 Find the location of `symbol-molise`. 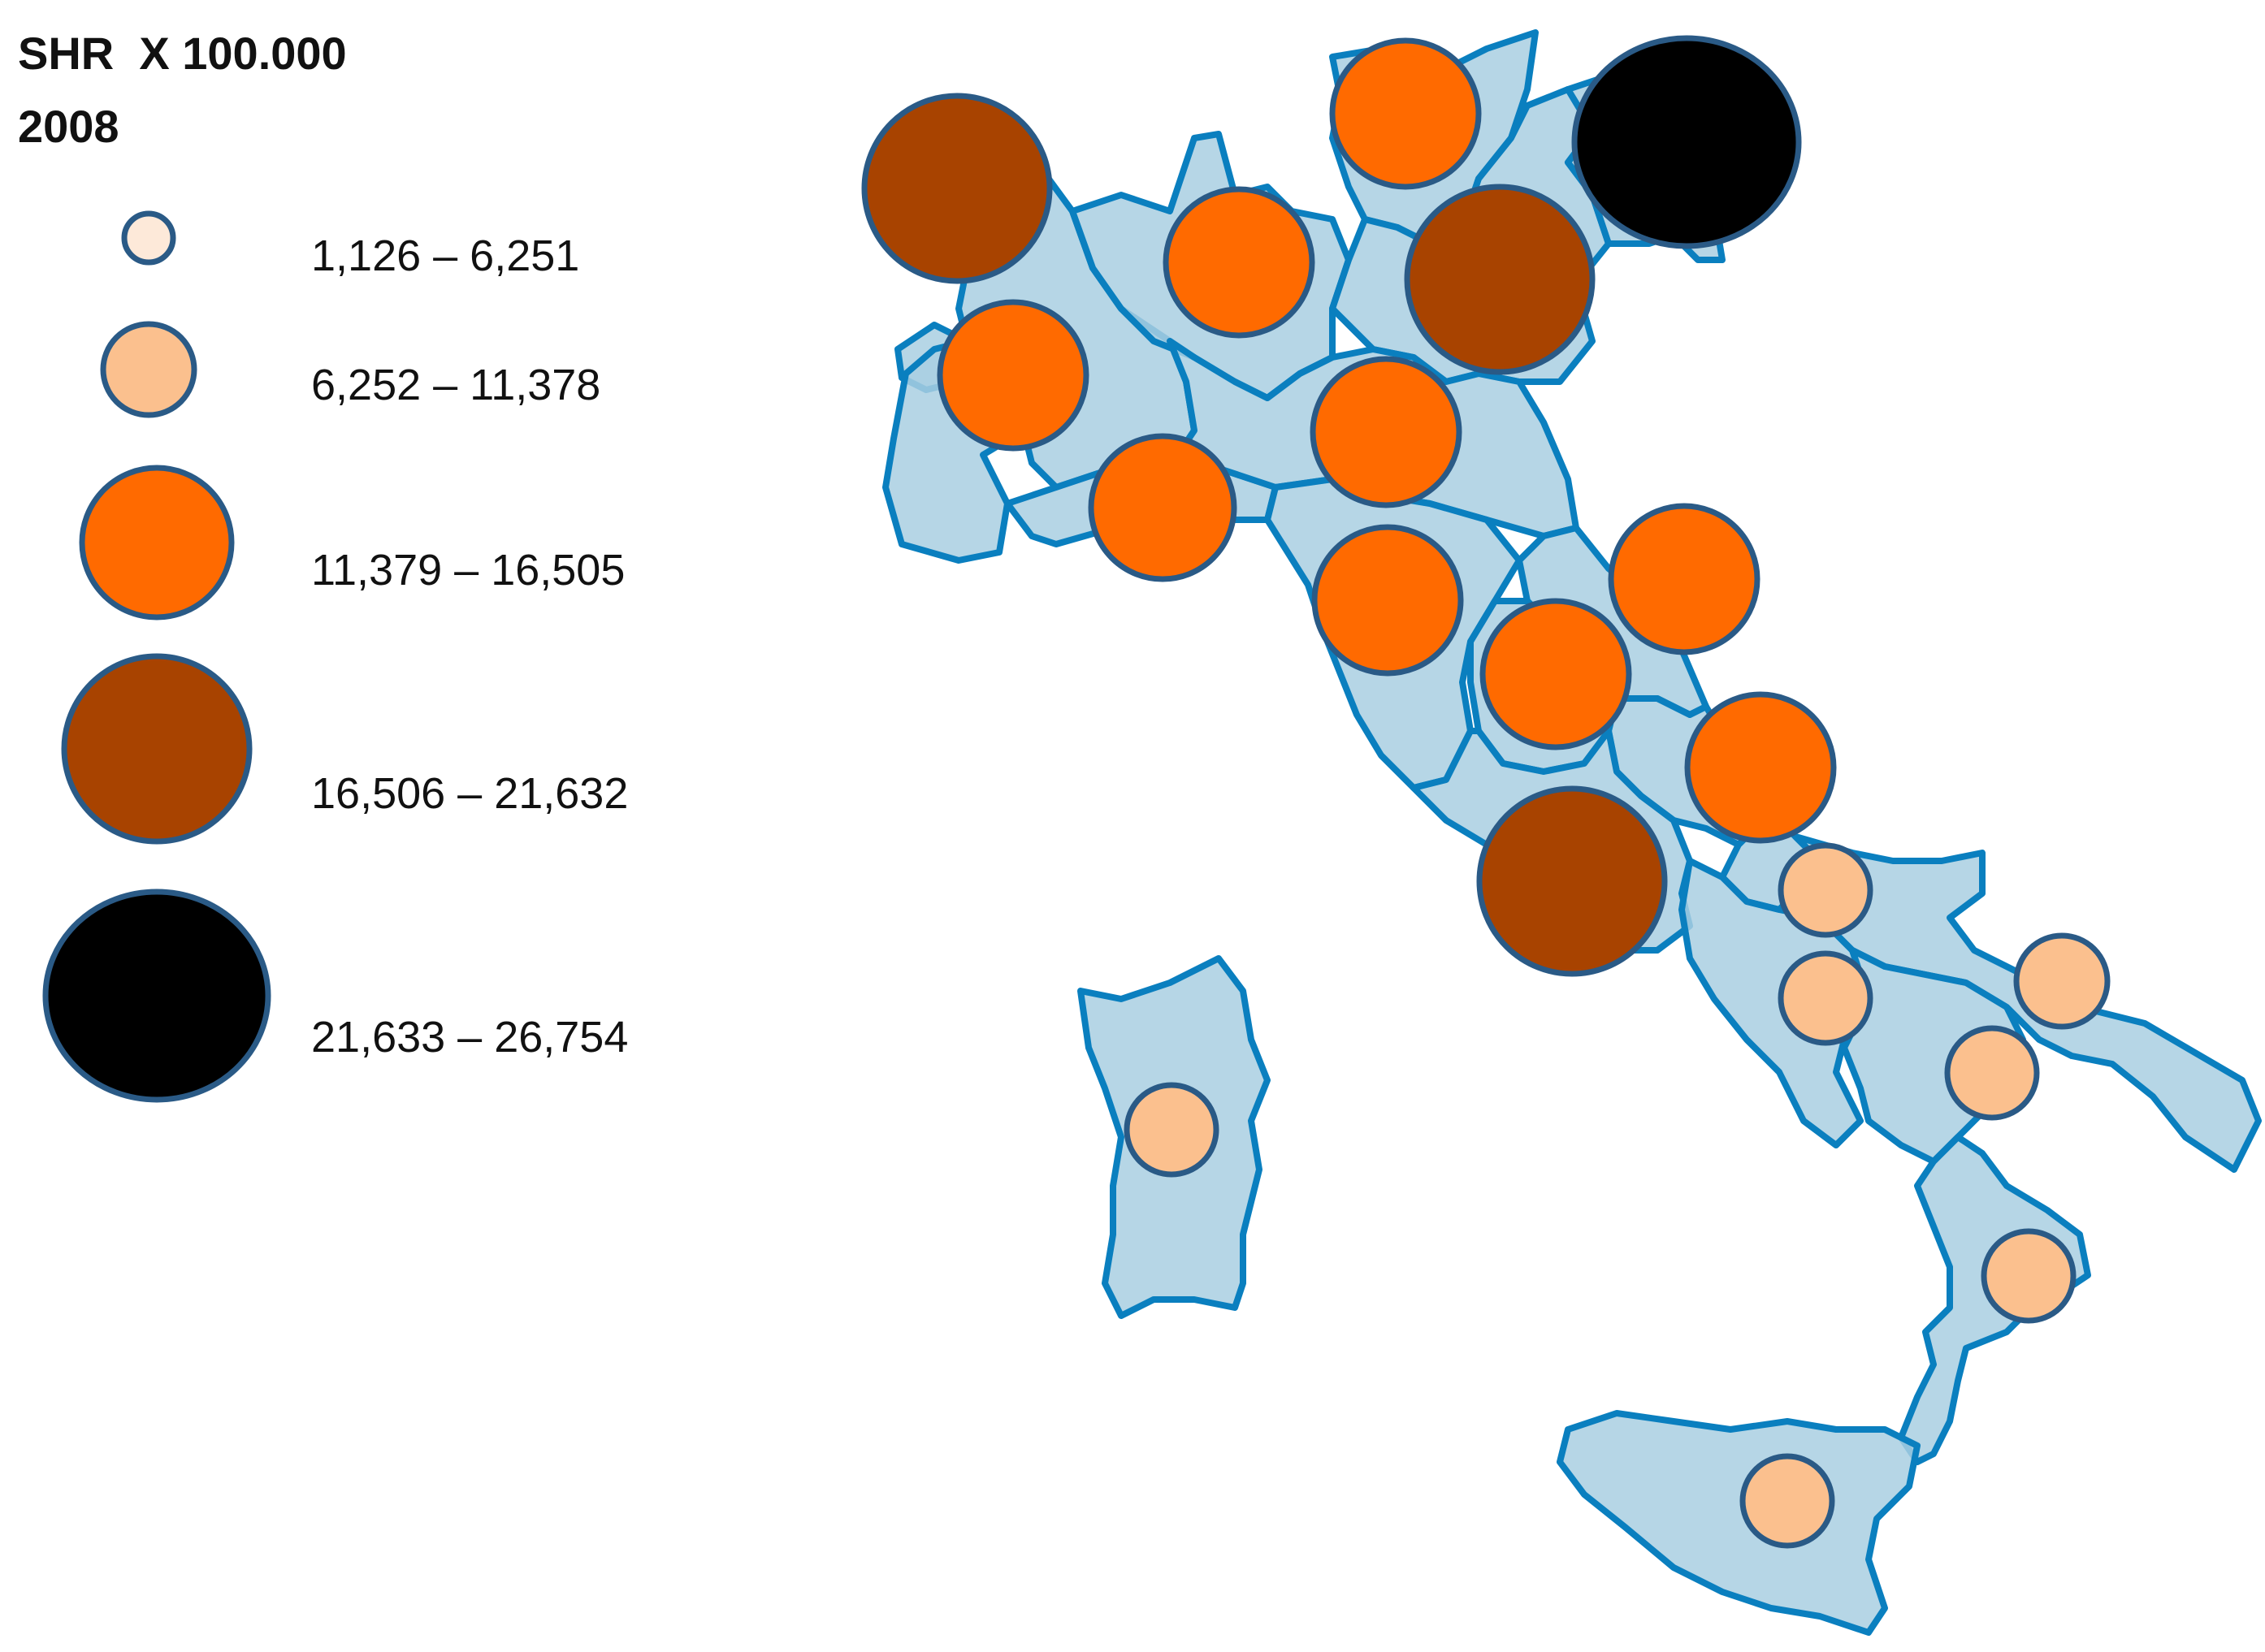

symbol-molise is located at coordinates (1825, 890).